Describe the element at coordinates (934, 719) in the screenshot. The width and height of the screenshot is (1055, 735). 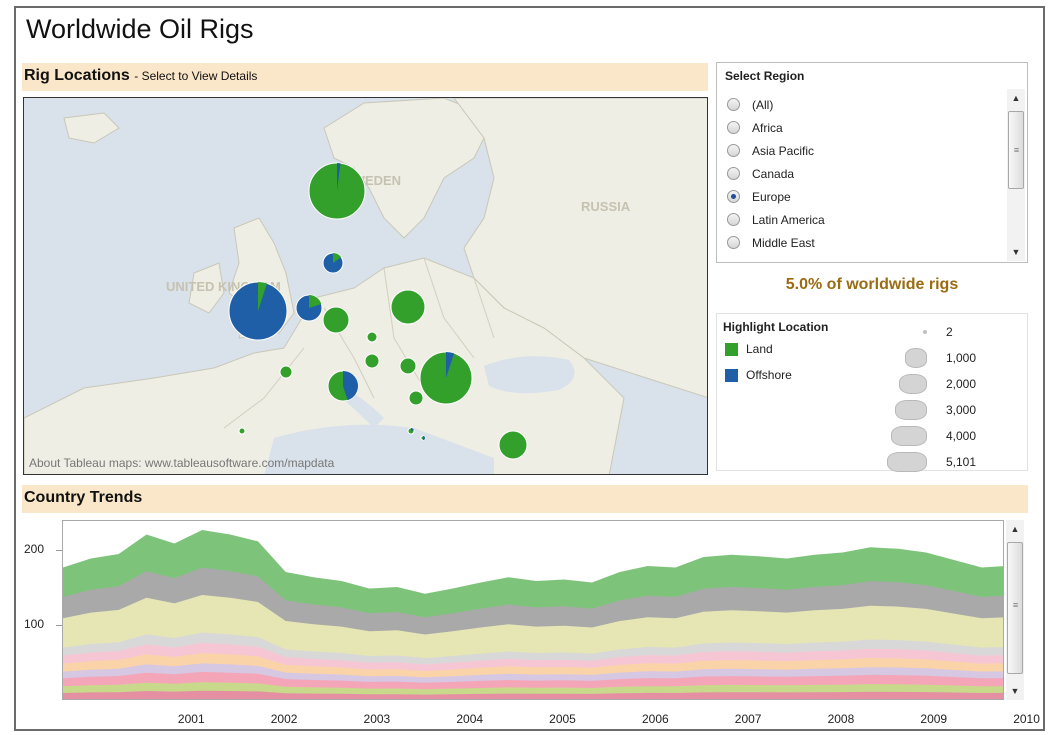
I see `x-tick-label: 2009` at that location.